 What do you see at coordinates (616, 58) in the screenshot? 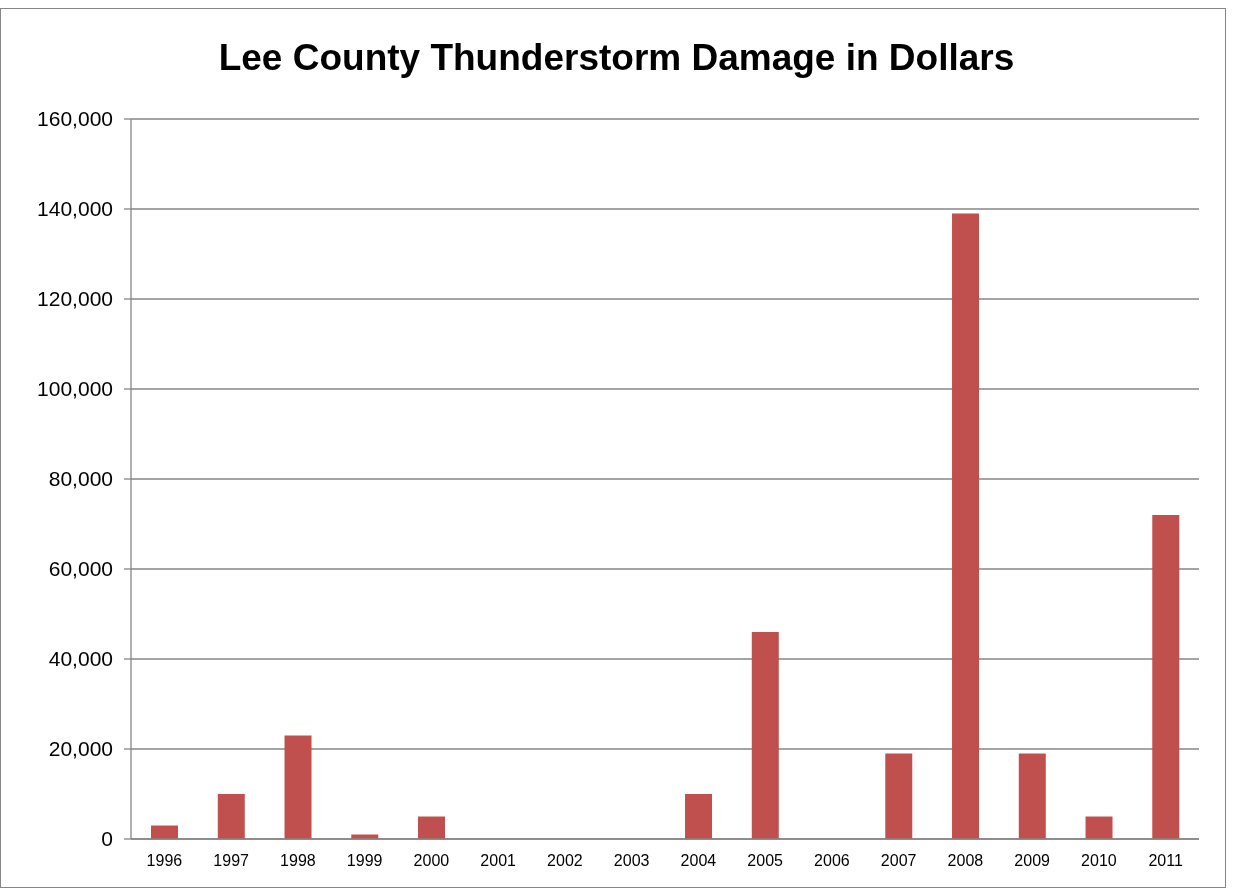
I see `chart-title: Lee County Thunderstorm Damage in Dollars` at bounding box center [616, 58].